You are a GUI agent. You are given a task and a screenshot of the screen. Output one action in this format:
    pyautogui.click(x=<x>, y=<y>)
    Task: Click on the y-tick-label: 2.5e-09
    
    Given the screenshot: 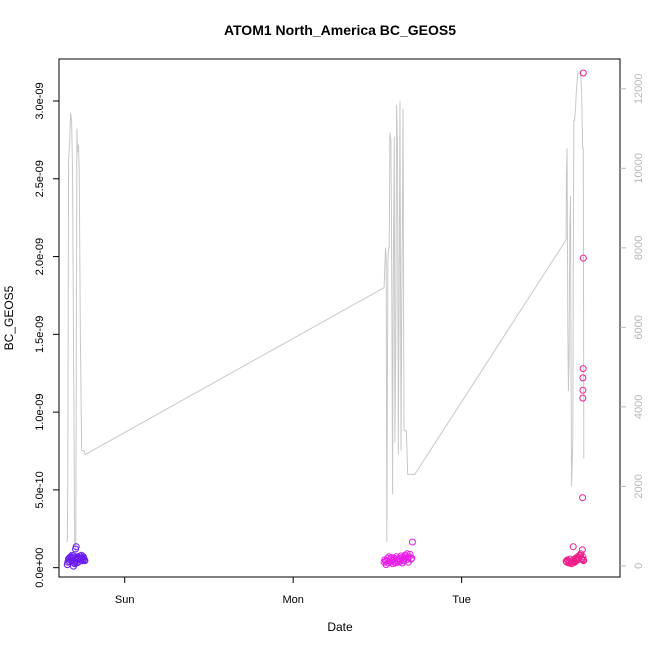 What is the action you would take?
    pyautogui.click(x=40, y=178)
    